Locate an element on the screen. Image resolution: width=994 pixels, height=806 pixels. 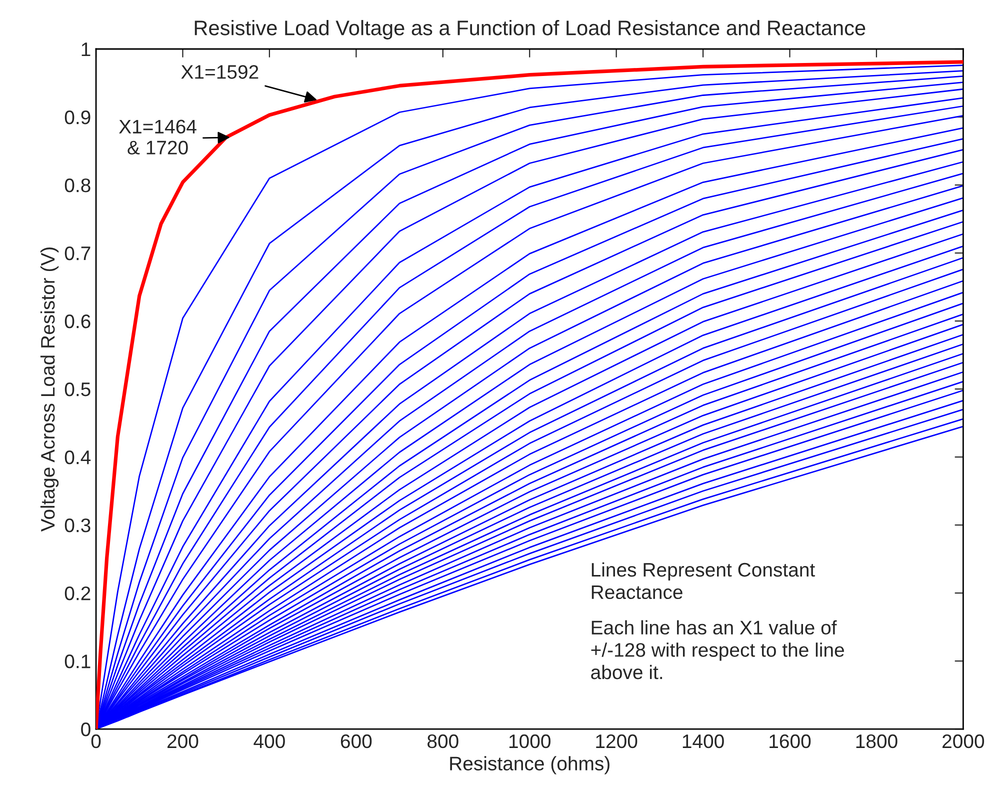
y-tick-label: 0.8 is located at coordinates (77, 185).